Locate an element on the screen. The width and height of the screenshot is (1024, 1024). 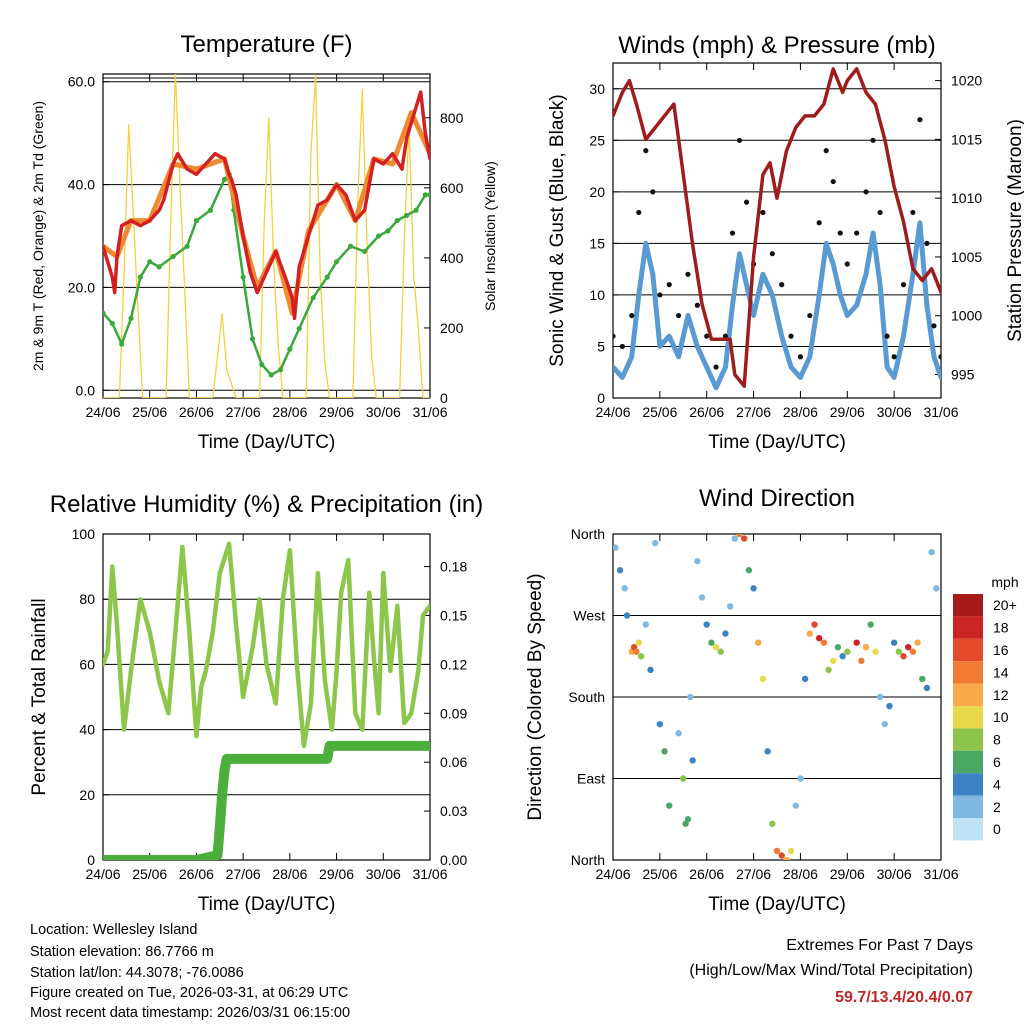
y-tick-label: 20.0 is located at coordinates (81, 287).